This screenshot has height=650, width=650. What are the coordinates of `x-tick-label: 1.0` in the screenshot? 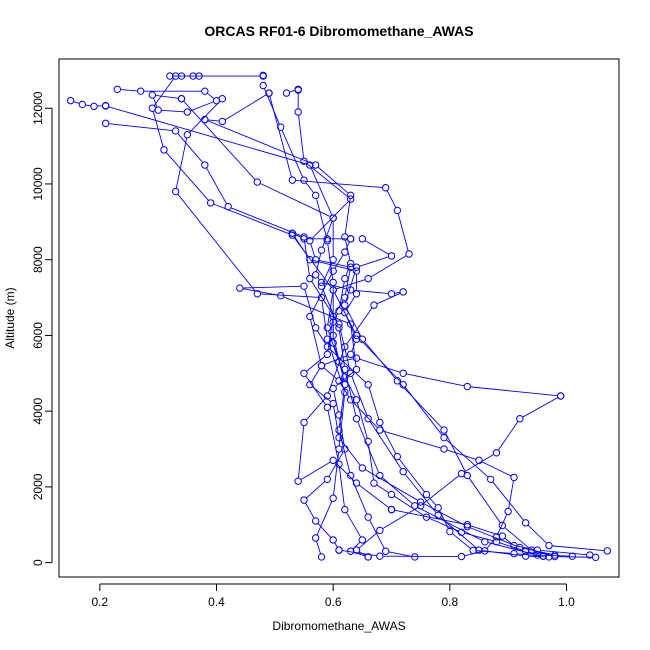 It's located at (566, 602).